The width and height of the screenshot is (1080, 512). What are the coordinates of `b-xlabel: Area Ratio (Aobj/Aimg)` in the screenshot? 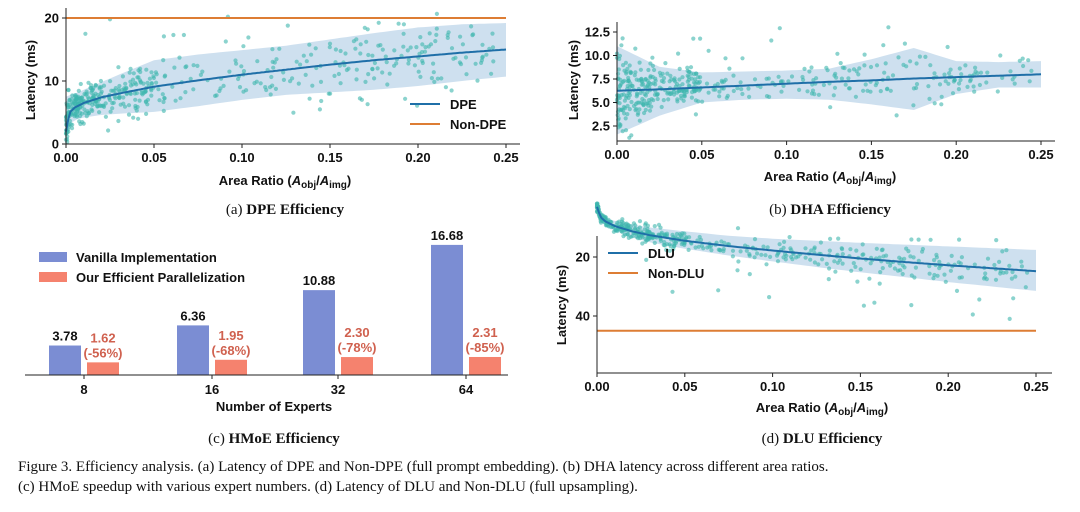 It's located at (830, 178).